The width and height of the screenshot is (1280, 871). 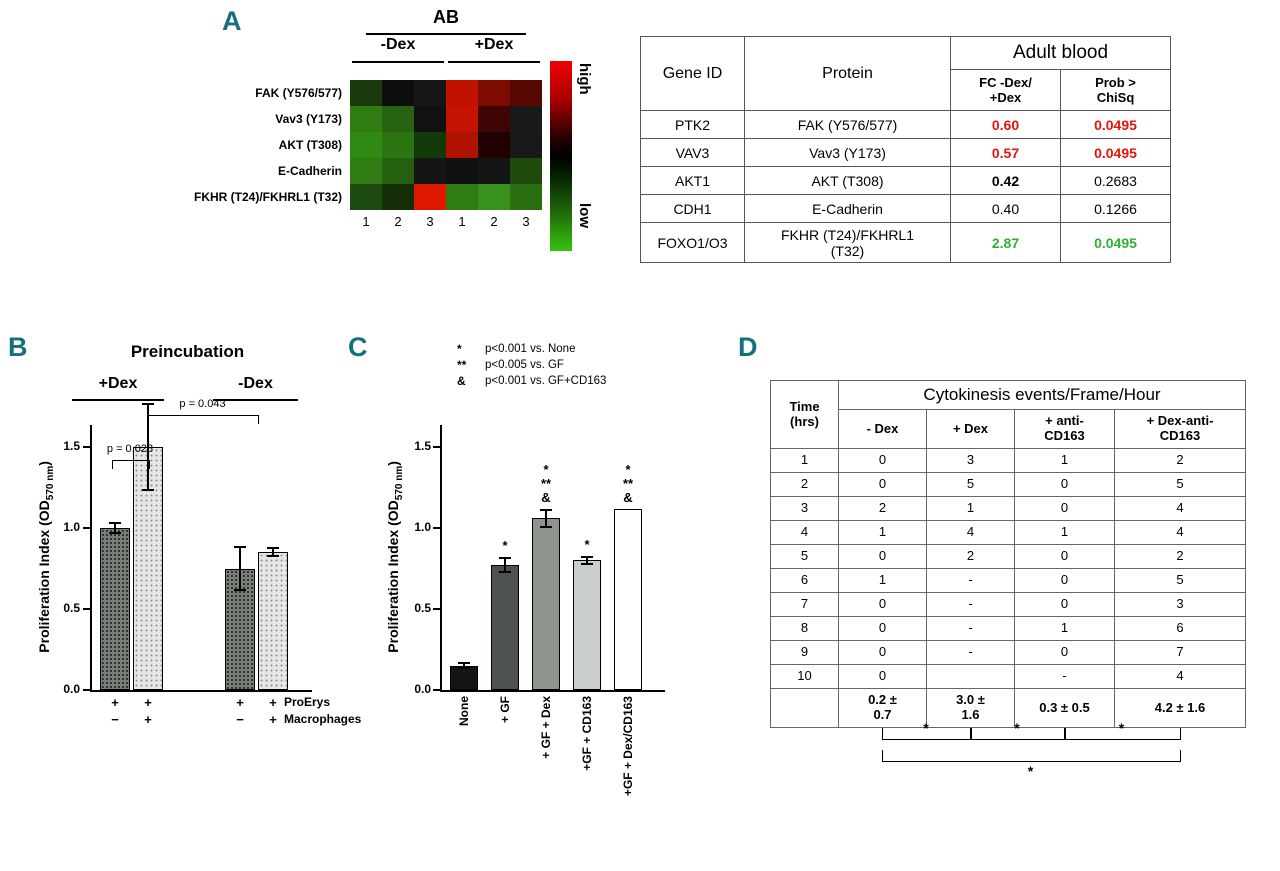 I want to click on chart-b-tick-label: 0.5, so click(x=71, y=608).